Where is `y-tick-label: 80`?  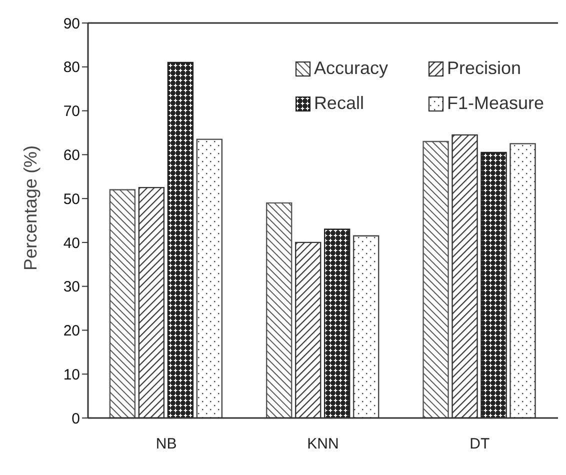 y-tick-label: 80 is located at coordinates (71, 67).